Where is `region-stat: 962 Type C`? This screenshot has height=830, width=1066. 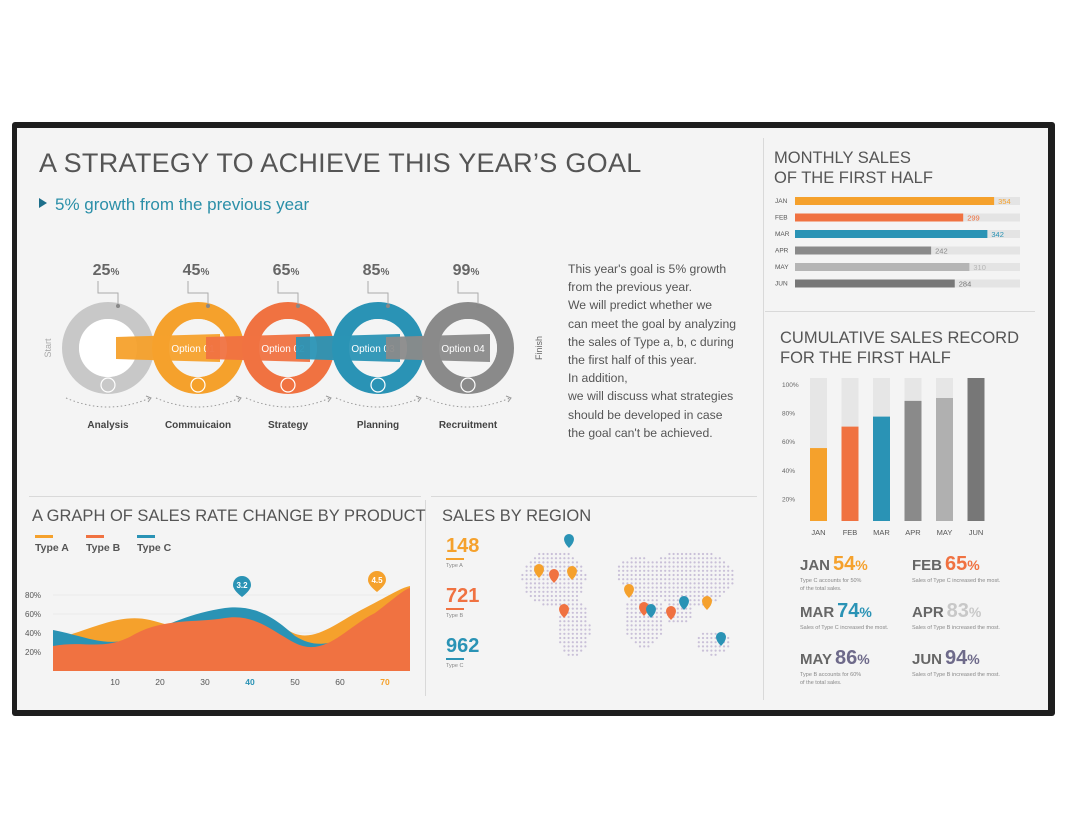 region-stat: 962 Type C is located at coordinates (462, 652).